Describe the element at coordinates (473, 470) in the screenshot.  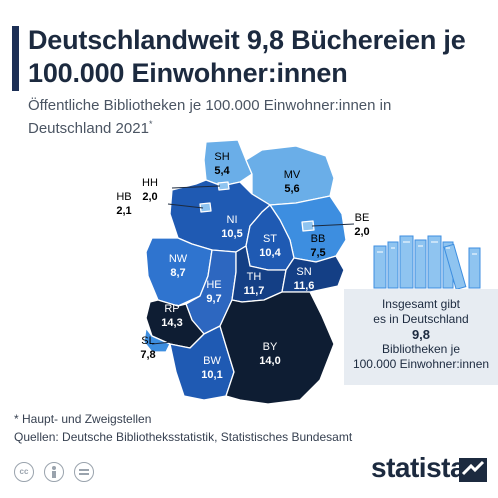
I see `statista-logo-icon` at that location.